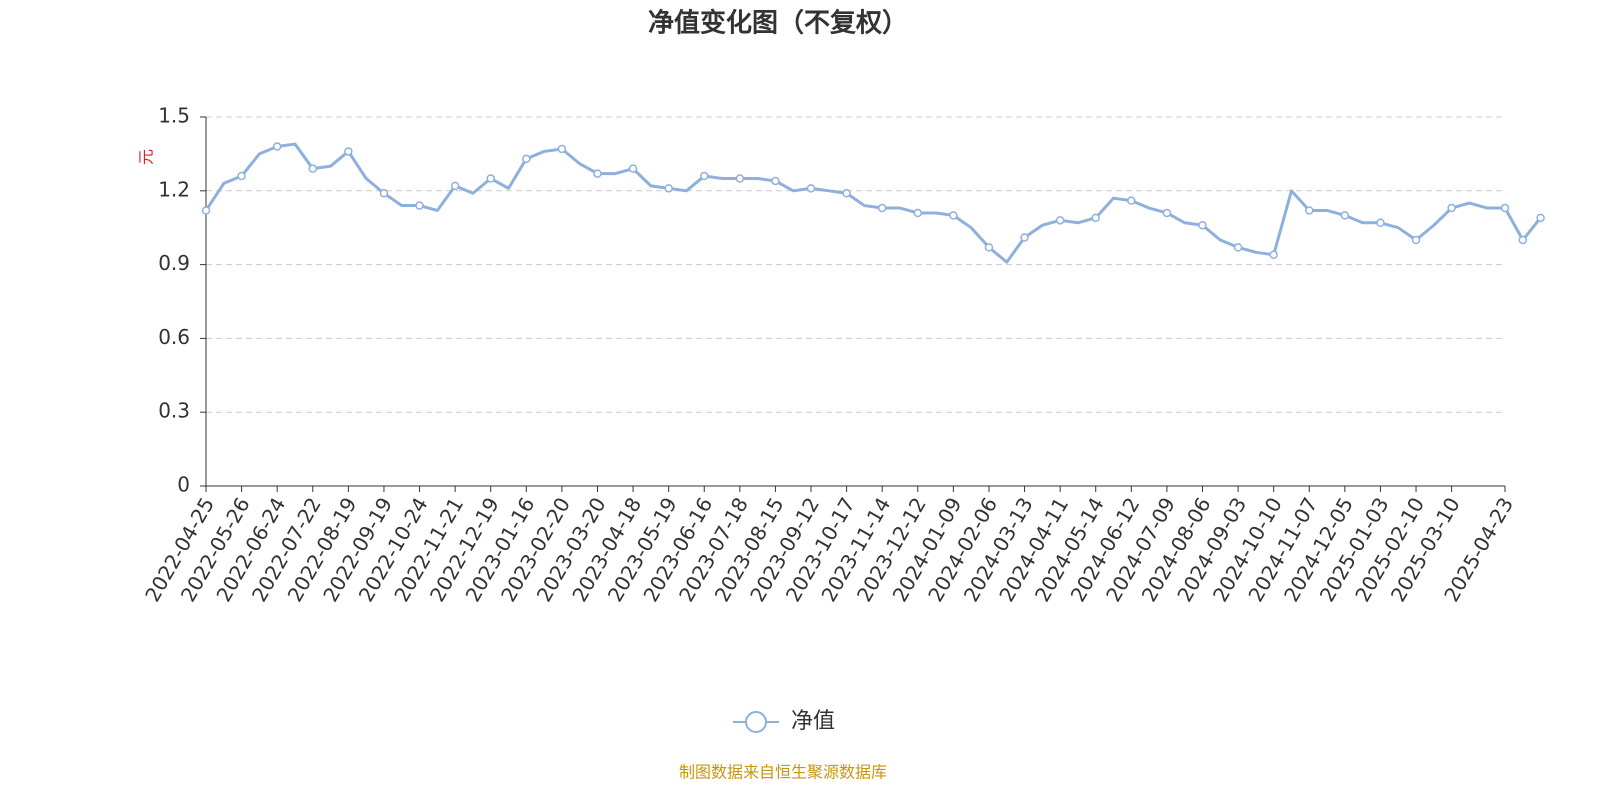 Image resolution: width=1600 pixels, height=804 pixels. Describe the element at coordinates (813, 721) in the screenshot. I see `legend-label: 净值` at that location.